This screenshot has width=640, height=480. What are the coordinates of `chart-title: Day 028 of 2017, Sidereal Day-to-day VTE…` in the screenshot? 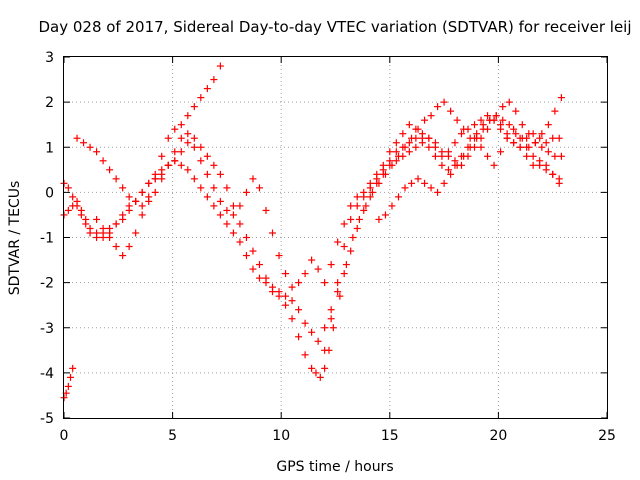 It's located at (334, 27).